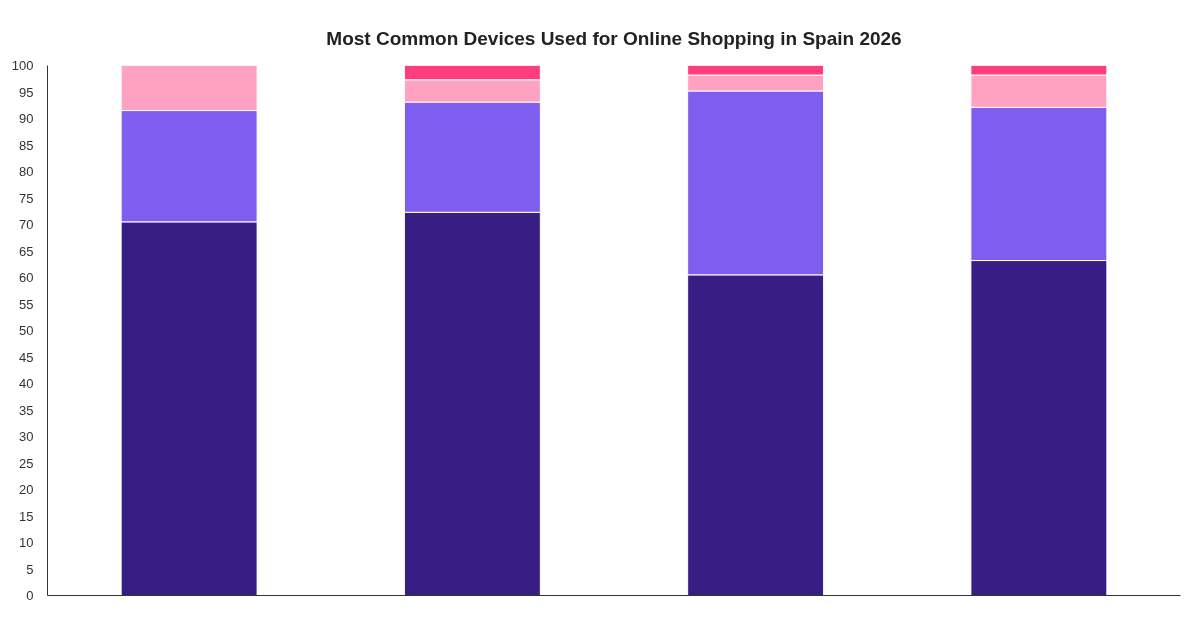 This screenshot has width=1200, height=628. What do you see at coordinates (26, 145) in the screenshot?
I see `y-tick-label: 85` at bounding box center [26, 145].